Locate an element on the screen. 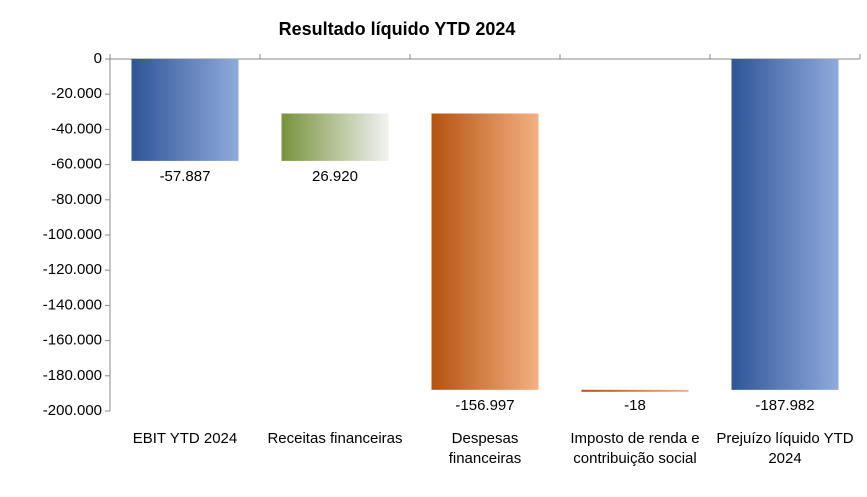 The width and height of the screenshot is (867, 497). x-tick-label: Prejuízo líquido YTD 2024 is located at coordinates (785, 448).